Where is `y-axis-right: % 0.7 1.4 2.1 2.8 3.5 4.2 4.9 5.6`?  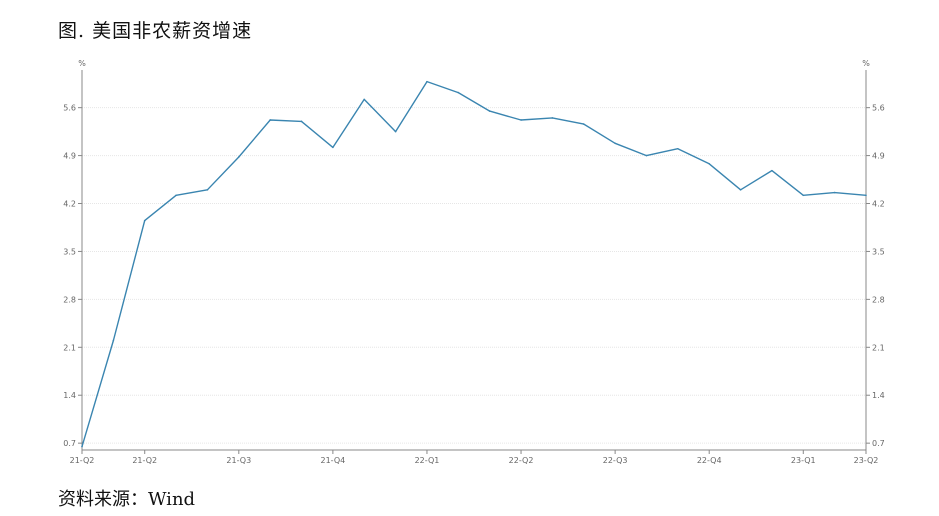 y-axis-right: % 0.7 1.4 2.1 2.8 3.5 4.2 4.9 5.6 is located at coordinates (873, 253).